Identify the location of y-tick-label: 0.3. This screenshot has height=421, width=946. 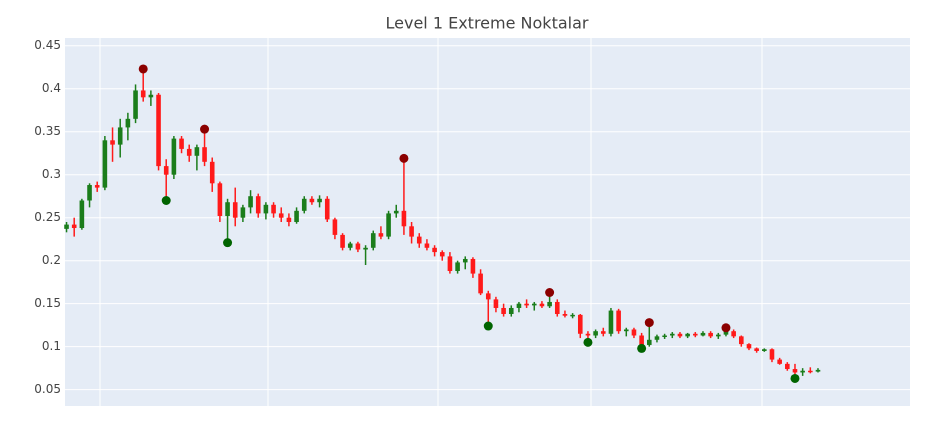
(51, 174).